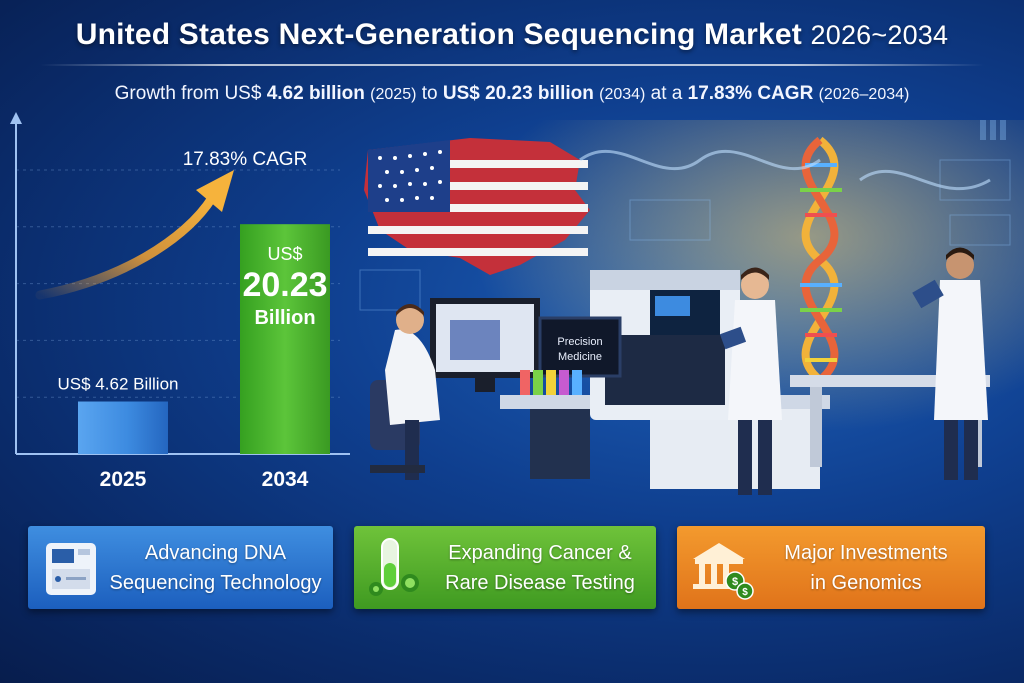 Image resolution: width=1024 pixels, height=683 pixels. I want to click on sequencer-icon, so click(71, 568).